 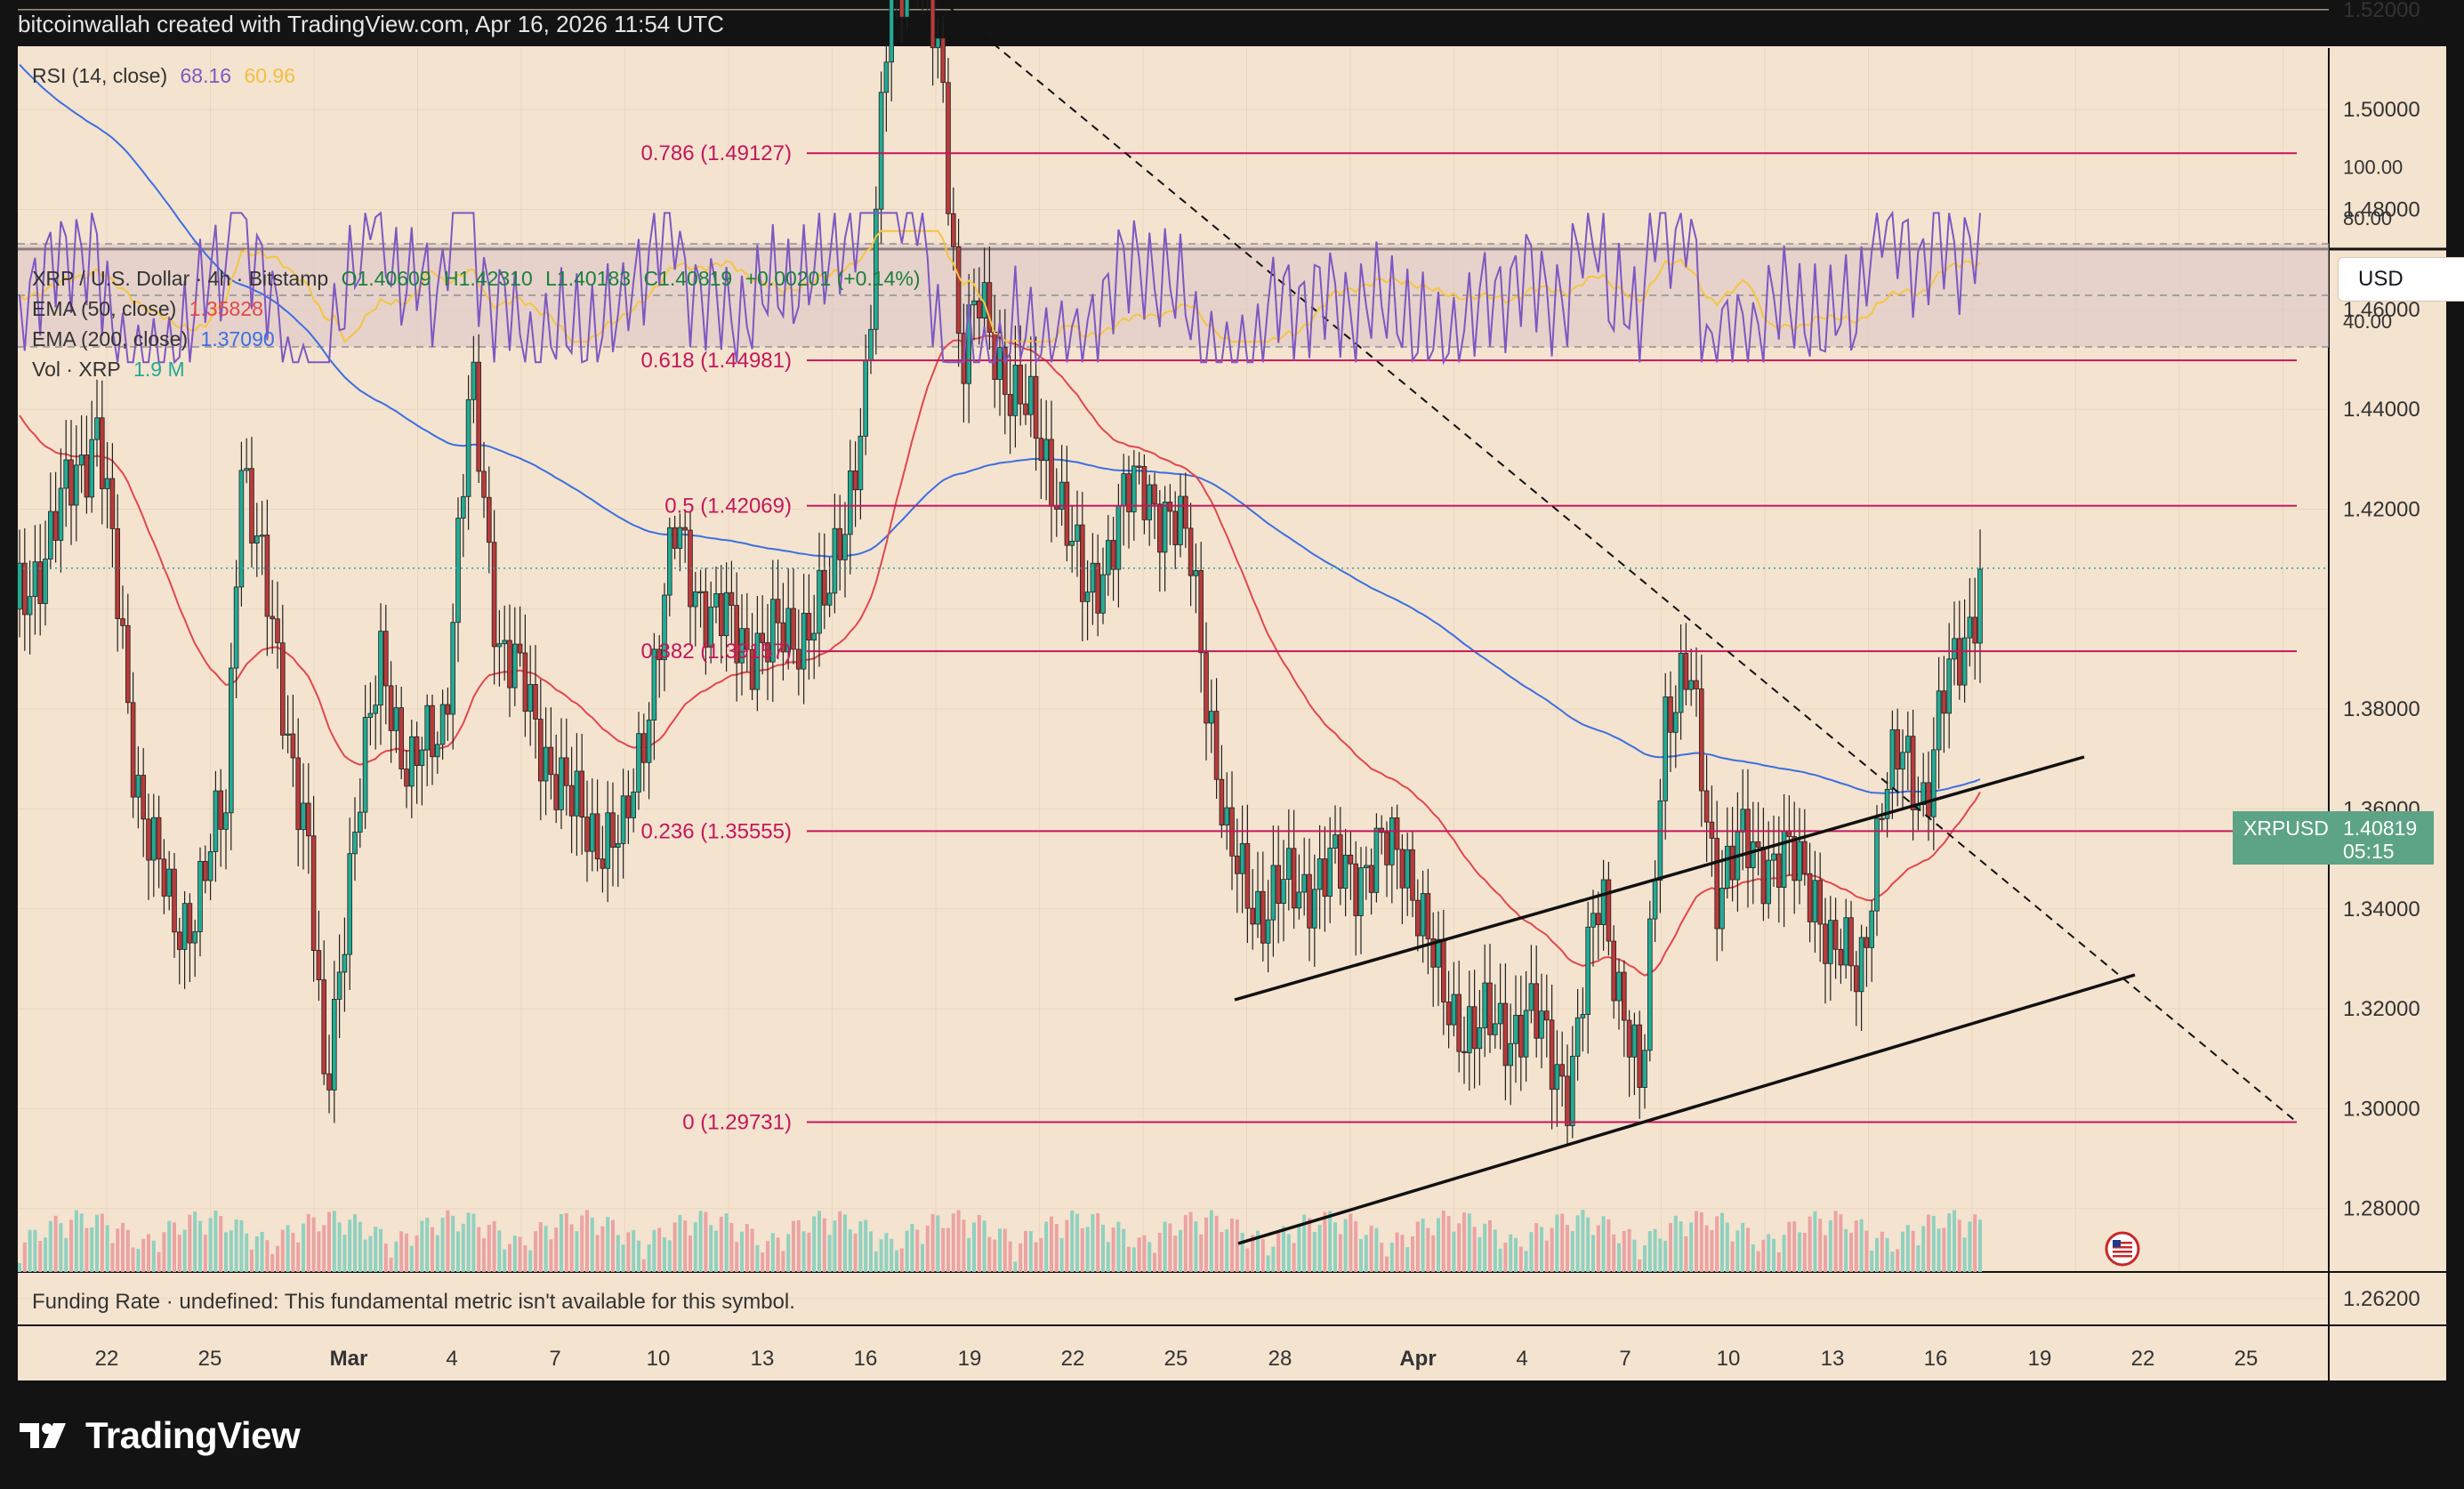 I want to click on flag-stripe, so click(x=2122, y=1243).